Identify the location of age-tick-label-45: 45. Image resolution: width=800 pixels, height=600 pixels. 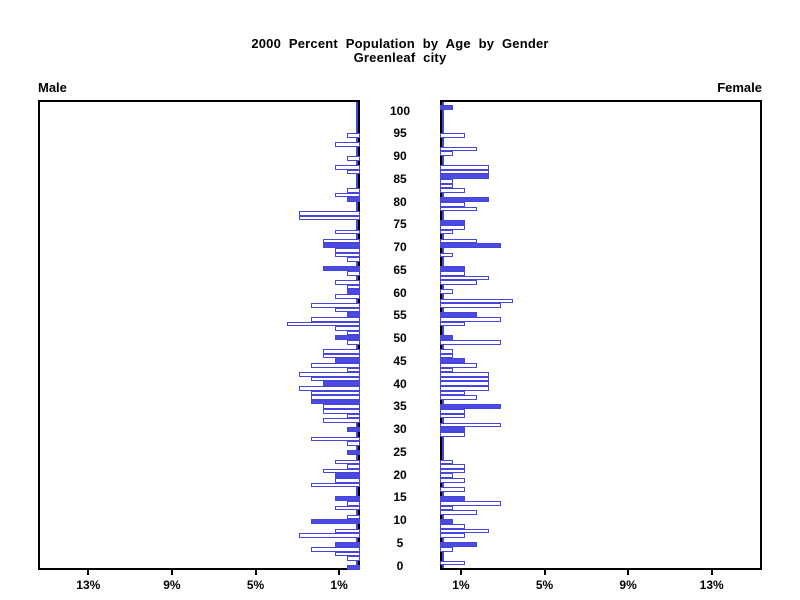
(400, 360).